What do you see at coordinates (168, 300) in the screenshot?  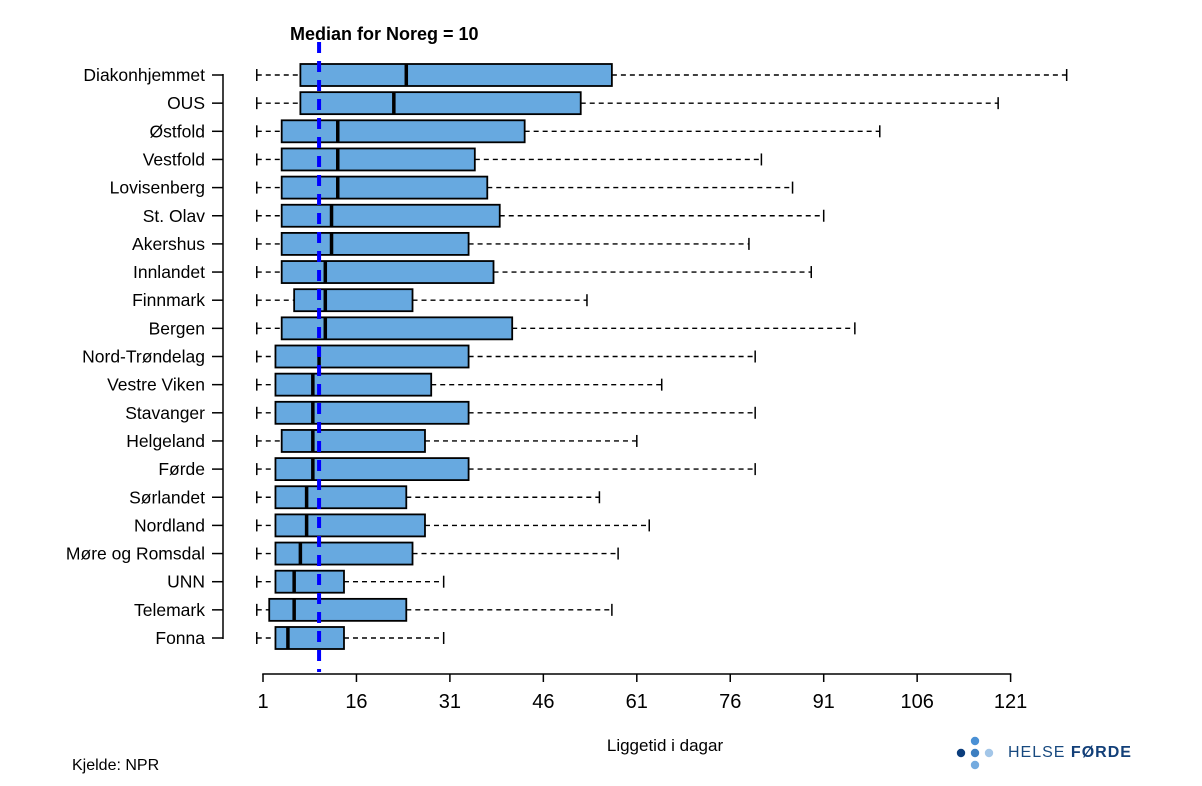 I see `row-label: Finnmark` at bounding box center [168, 300].